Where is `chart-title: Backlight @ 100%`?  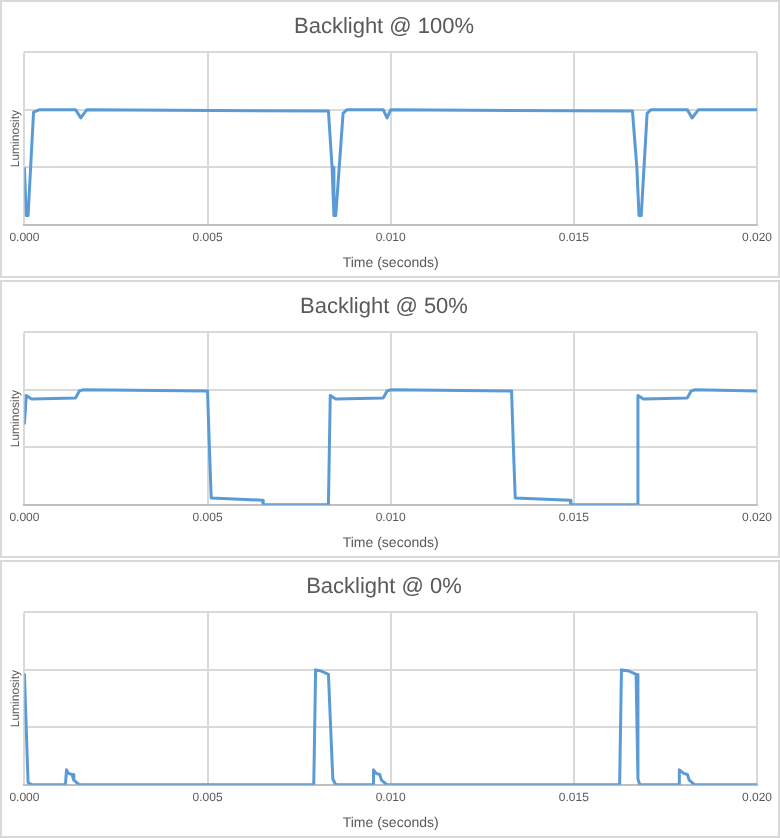
chart-title: Backlight @ 100% is located at coordinates (384, 27).